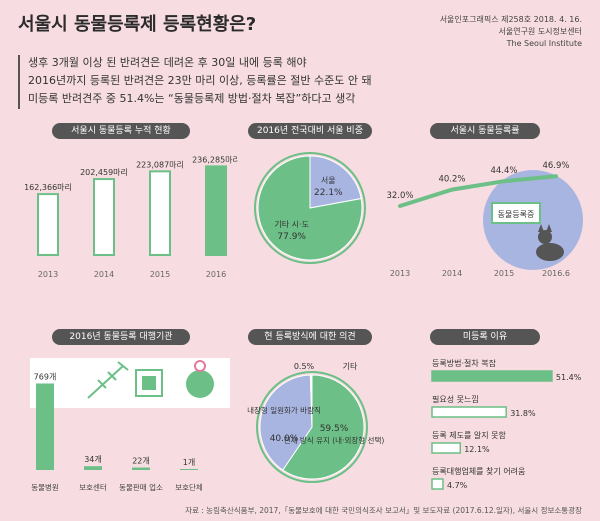  Describe the element at coordinates (464, 363) in the screenshot. I see `reason-category-label: 등록방법·절차 복잡` at that location.